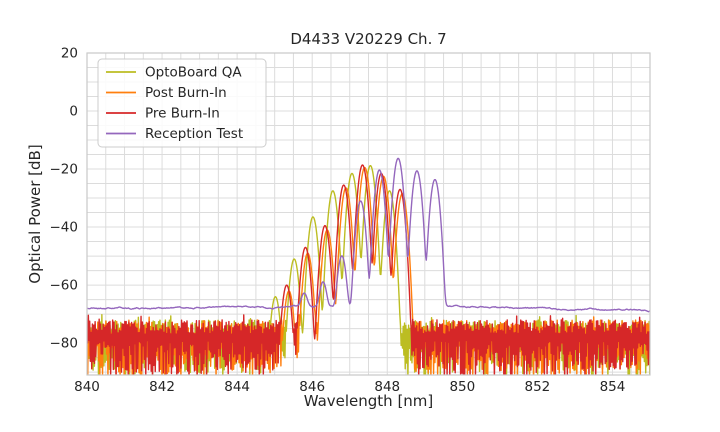  I want to click on legend-label-optoboard-qa: OptoBoard QA, so click(193, 73).